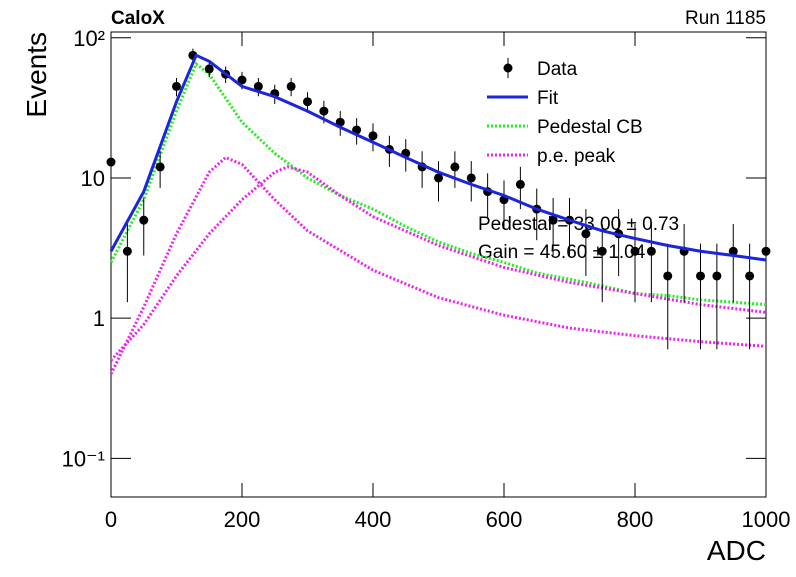  Describe the element at coordinates (93, 178) in the screenshot. I see `y-tick-label: 10` at that location.